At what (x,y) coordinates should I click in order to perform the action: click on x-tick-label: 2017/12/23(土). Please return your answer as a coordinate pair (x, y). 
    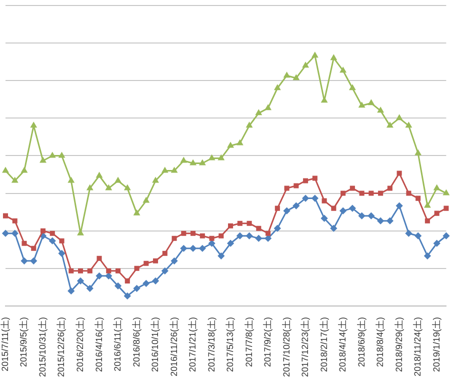
    Looking at the image, I should click on (305, 347).